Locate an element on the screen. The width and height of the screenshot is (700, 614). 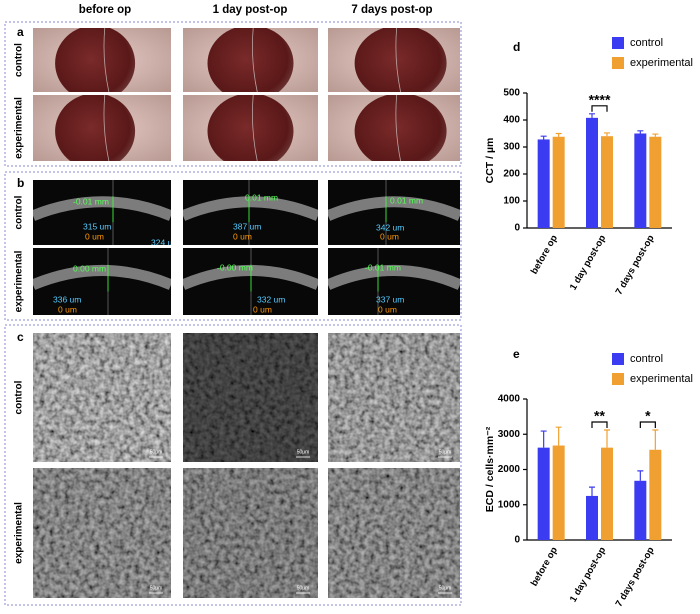
y-tick-label: 400 is located at coordinates (511, 120).